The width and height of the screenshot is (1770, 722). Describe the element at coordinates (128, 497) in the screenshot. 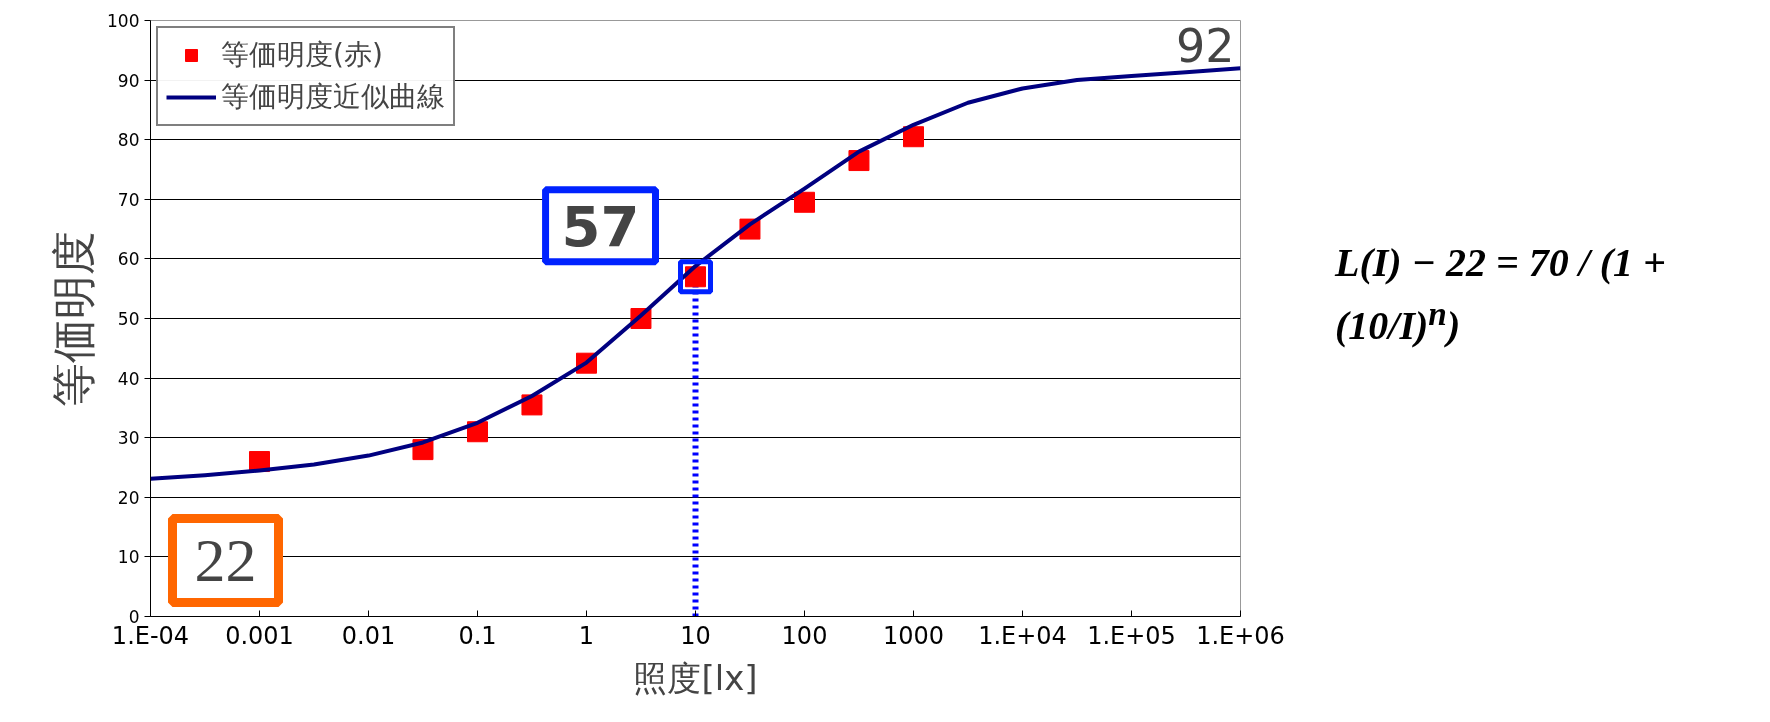

I see `y-tick-label: 20` at that location.